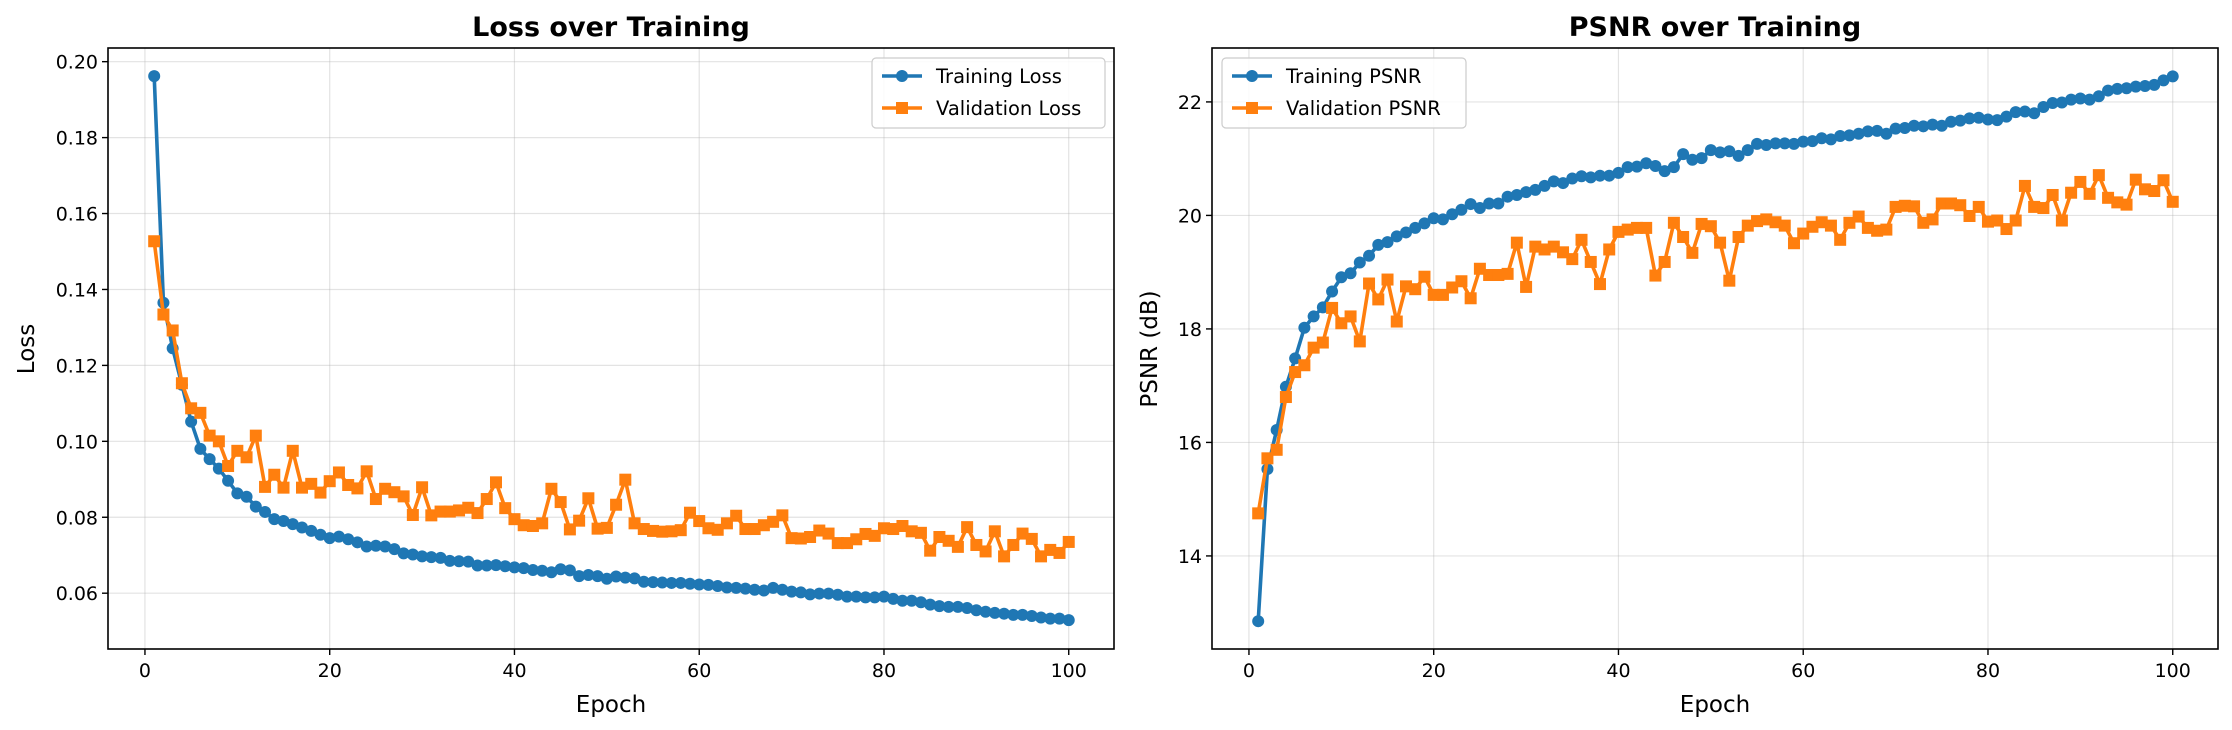 This screenshot has height=730, width=2232. I want to click on x-tick-label: 20, so click(330, 671).